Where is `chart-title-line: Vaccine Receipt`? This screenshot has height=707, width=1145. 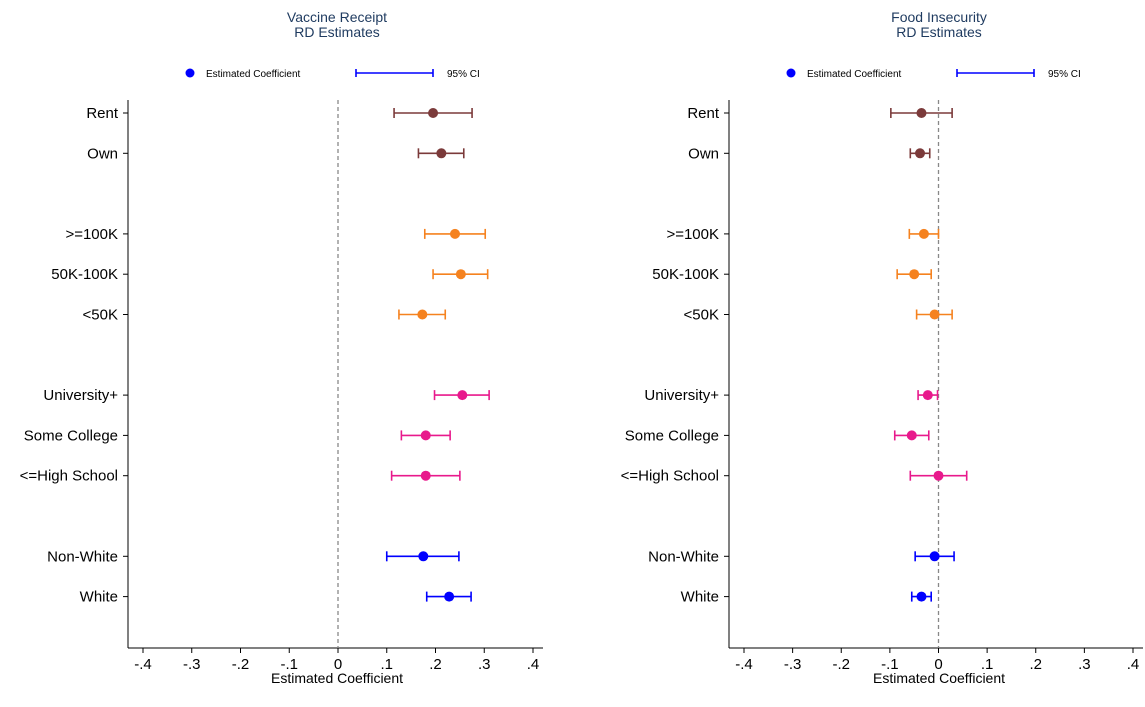 chart-title-line: Vaccine Receipt is located at coordinates (337, 17).